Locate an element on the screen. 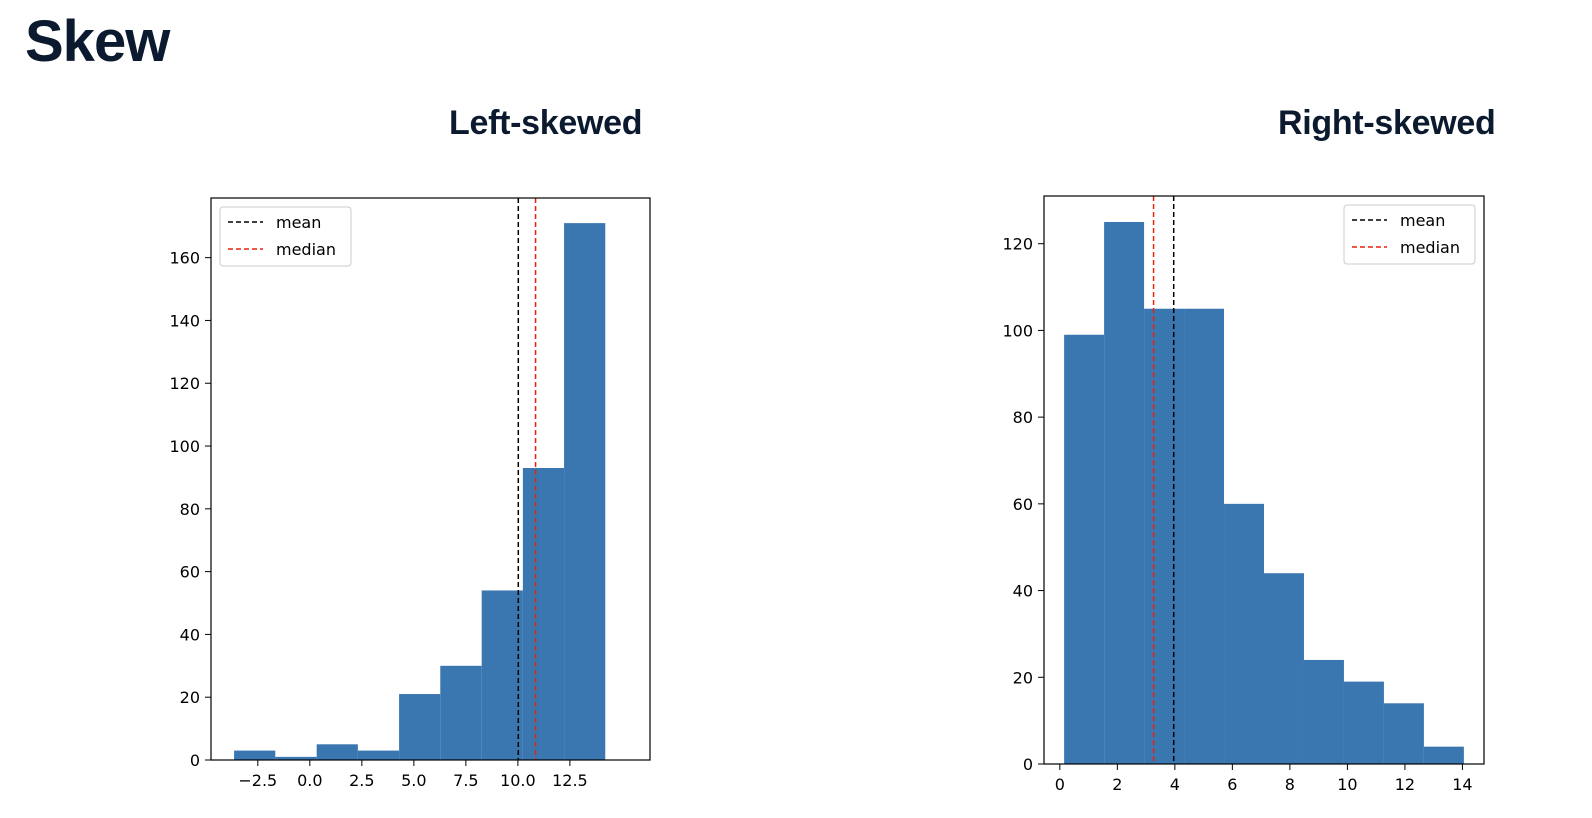 Image resolution: width=1592 pixels, height=818 pixels. x-tick-label: 6 is located at coordinates (1232, 784).